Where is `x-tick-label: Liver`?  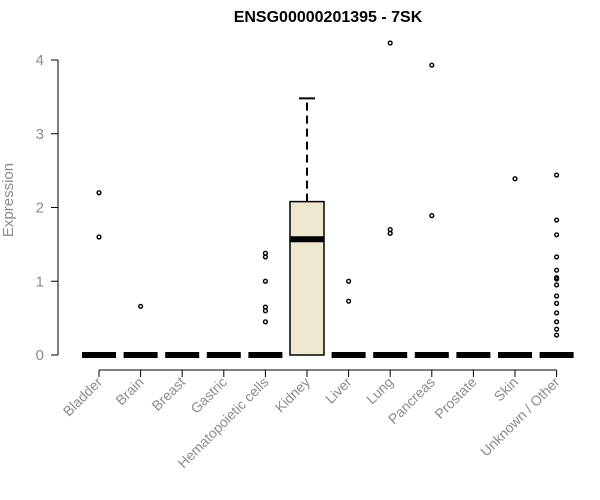
x-tick-label: Liver is located at coordinates (338, 390).